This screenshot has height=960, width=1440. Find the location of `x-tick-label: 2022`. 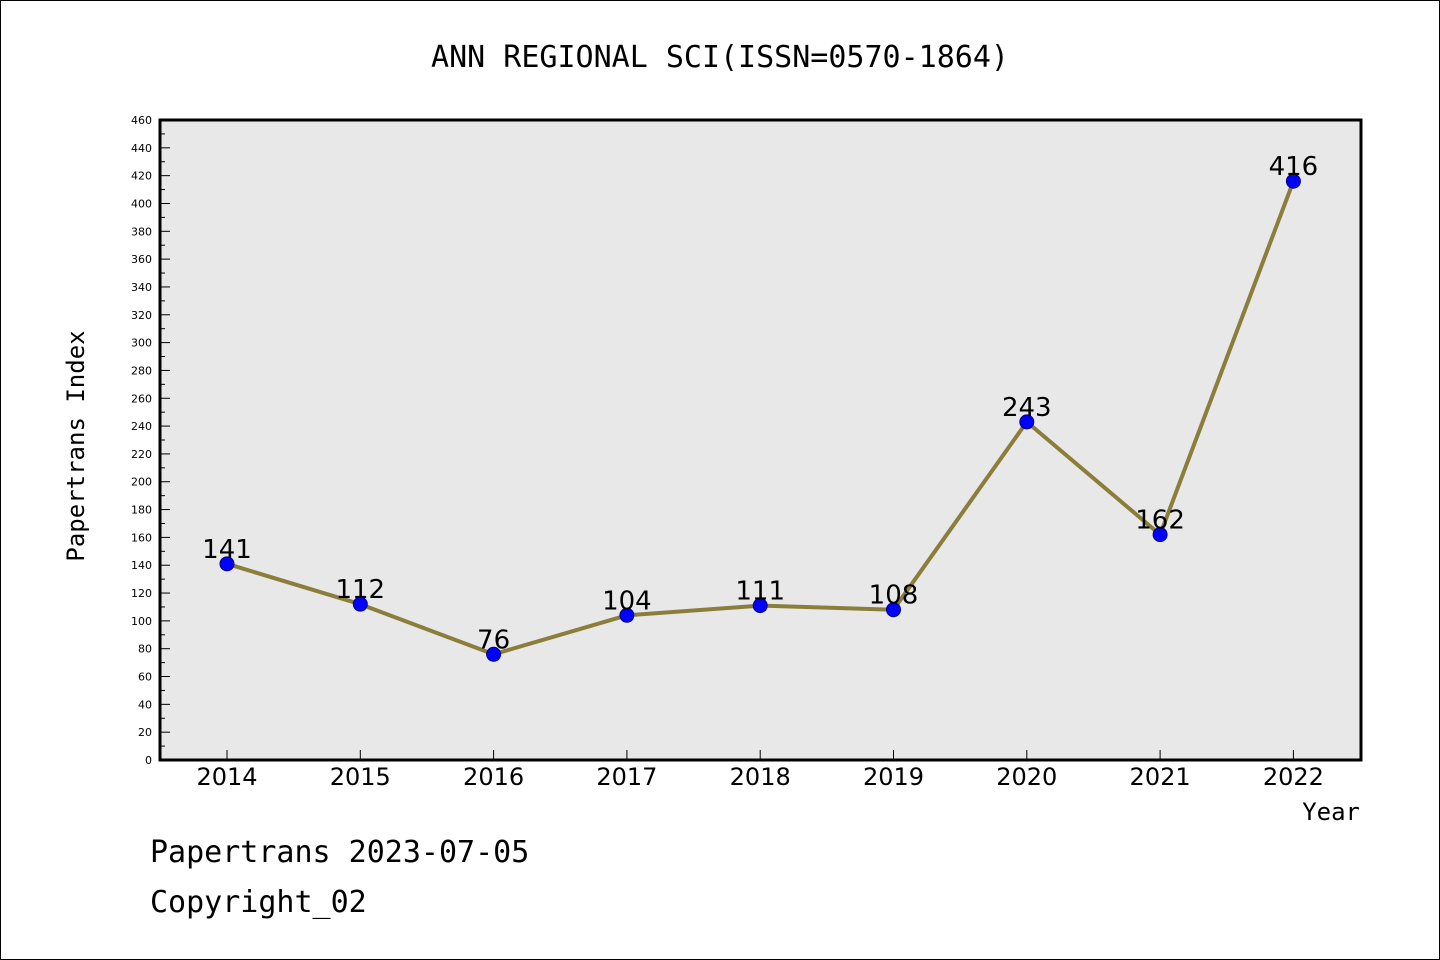

x-tick-label: 2022 is located at coordinates (1293, 777).